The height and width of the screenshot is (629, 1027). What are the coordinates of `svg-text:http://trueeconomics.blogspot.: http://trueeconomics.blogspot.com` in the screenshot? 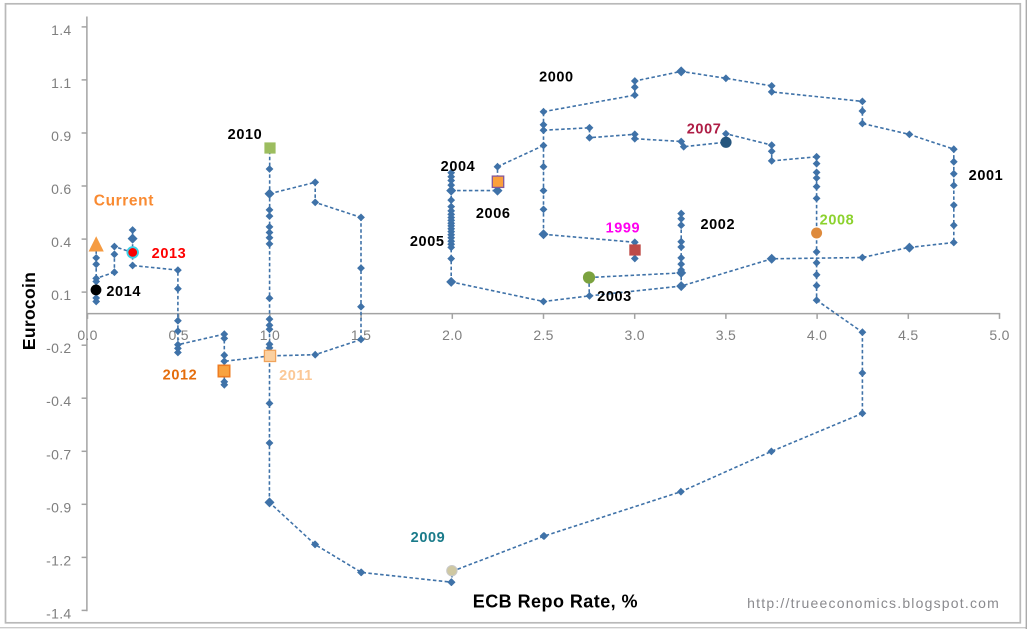 It's located at (873, 603).